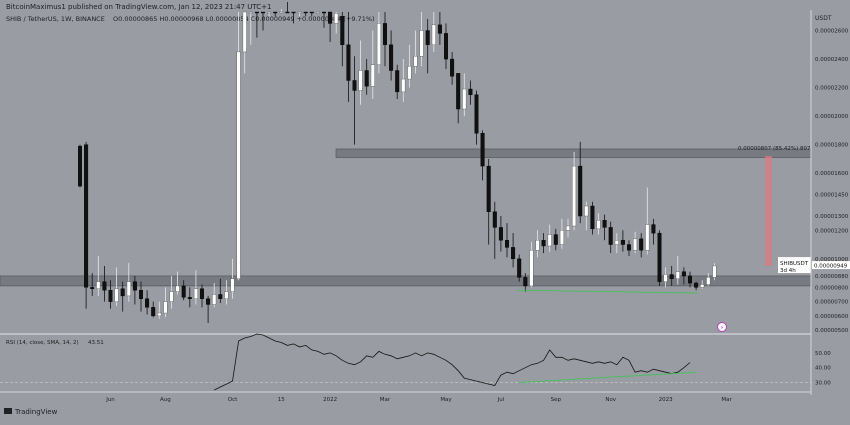  What do you see at coordinates (832, 60) in the screenshot?
I see `price-tick-label: 0.00002400` at bounding box center [832, 60].